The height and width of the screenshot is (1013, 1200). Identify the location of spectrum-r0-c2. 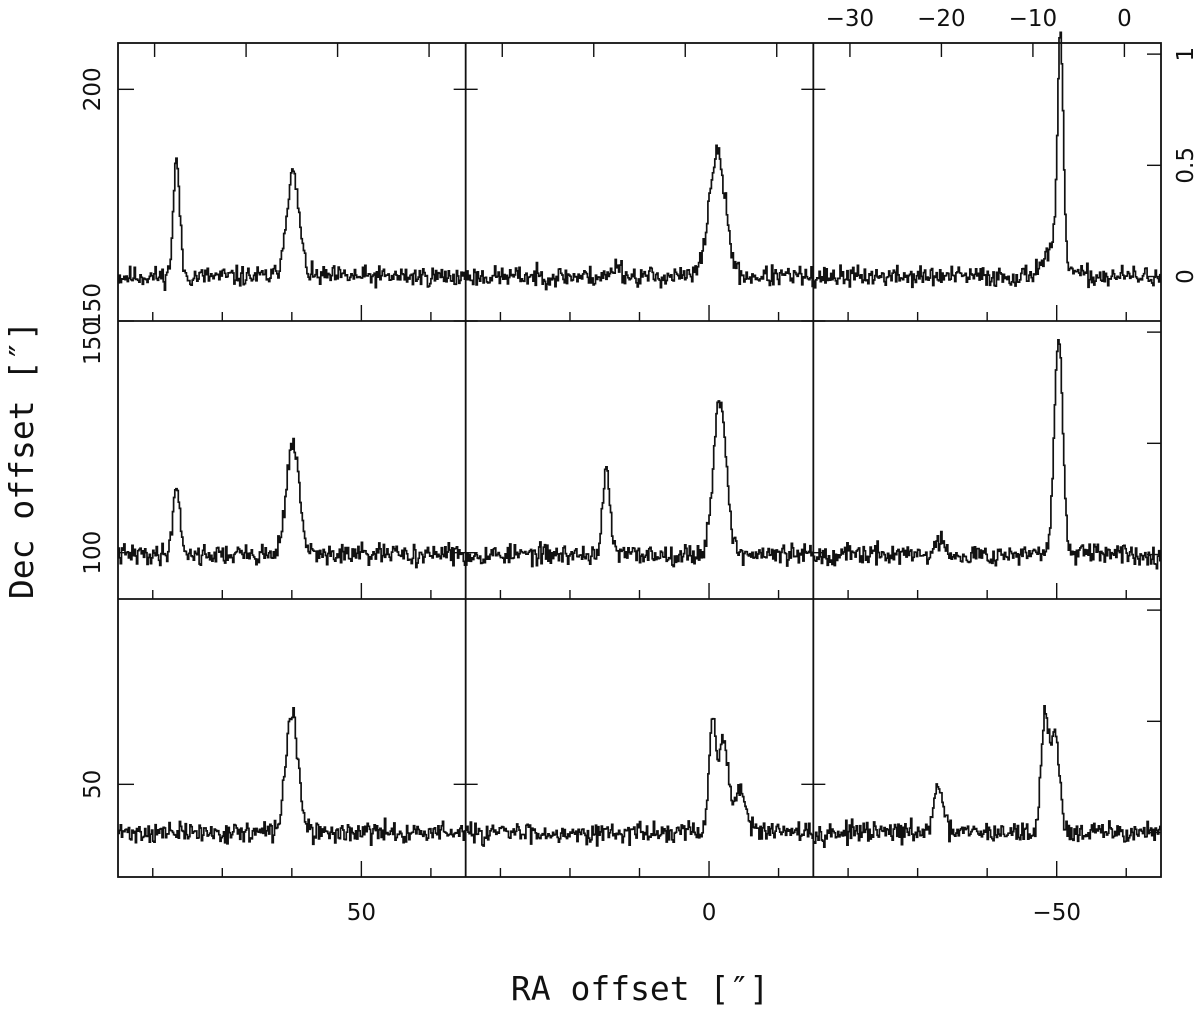
(987, 160).